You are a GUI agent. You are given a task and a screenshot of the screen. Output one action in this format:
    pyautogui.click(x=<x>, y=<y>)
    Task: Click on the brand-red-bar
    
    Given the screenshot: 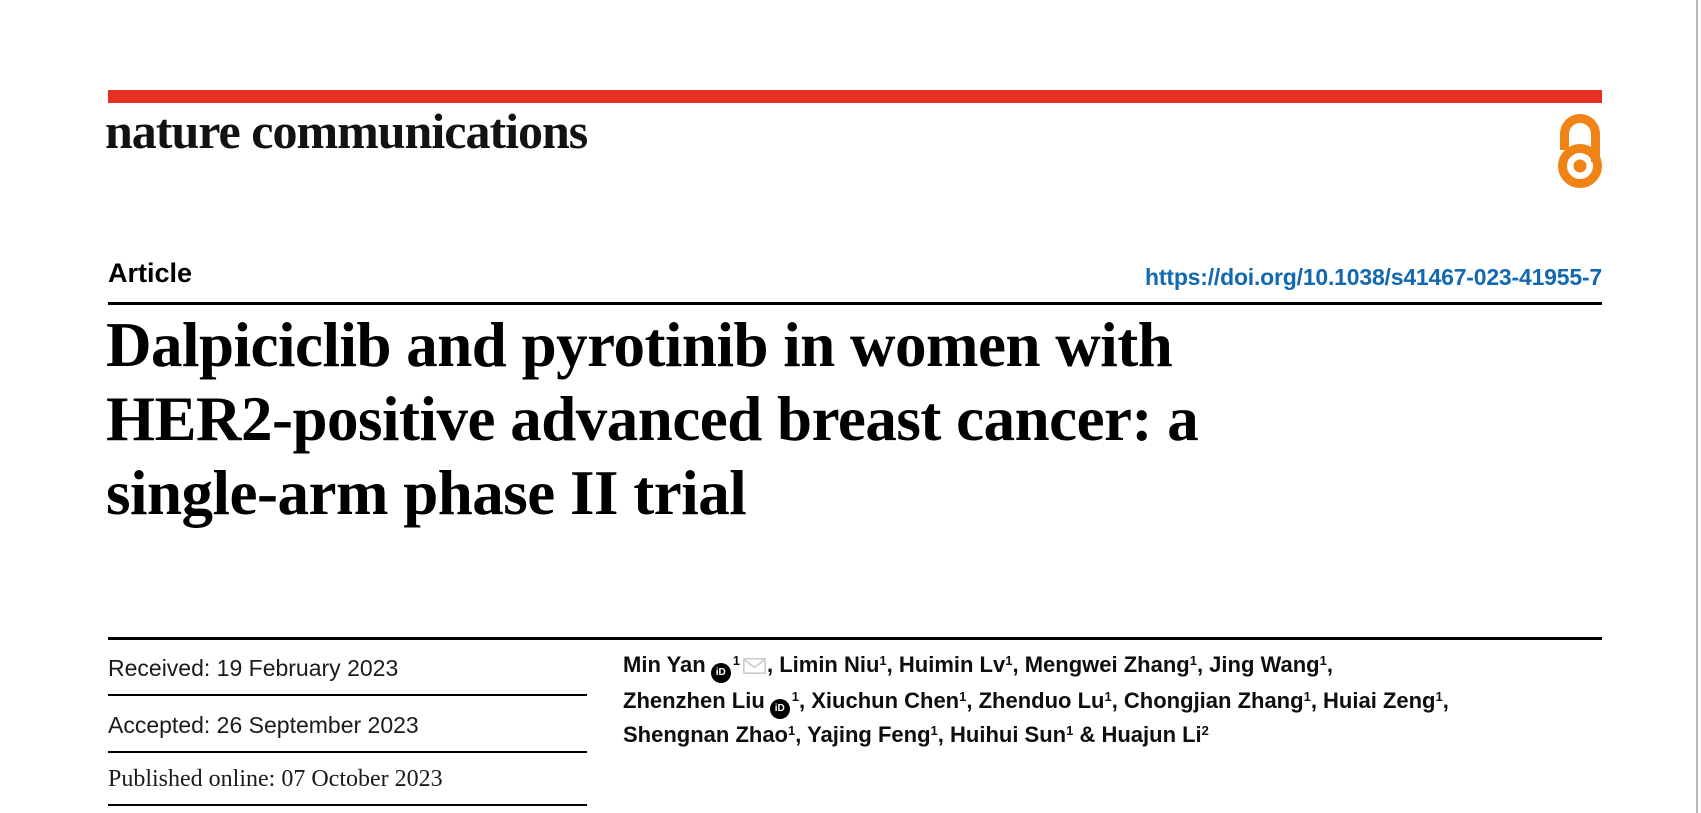 What is the action you would take?
    pyautogui.click(x=855, y=96)
    